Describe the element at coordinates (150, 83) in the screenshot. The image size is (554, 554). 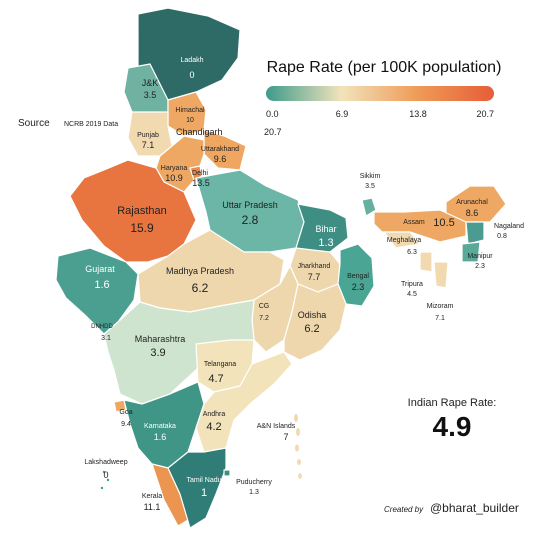
I see `label-jk-name: J&K` at that location.